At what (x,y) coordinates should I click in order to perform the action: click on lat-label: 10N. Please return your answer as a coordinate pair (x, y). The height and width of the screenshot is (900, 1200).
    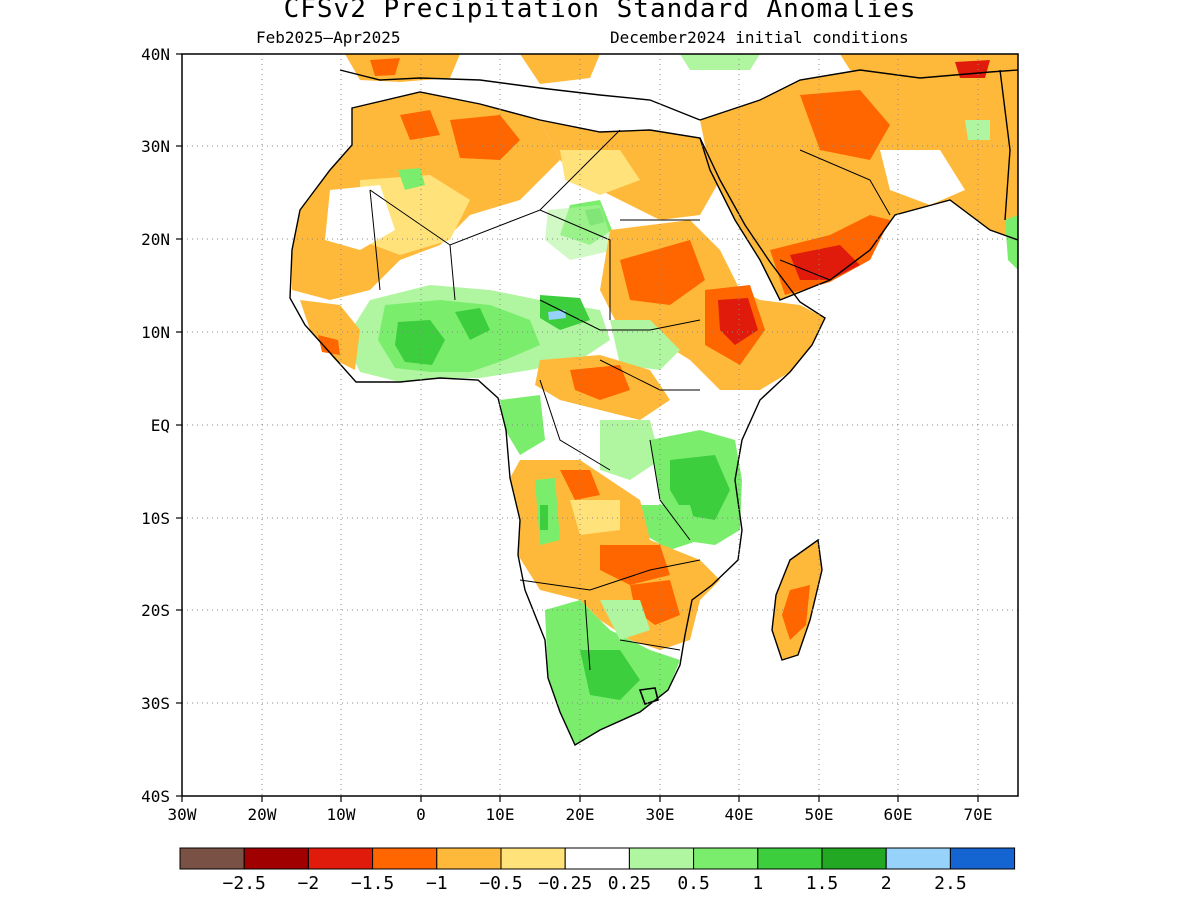
    Looking at the image, I should click on (155, 332).